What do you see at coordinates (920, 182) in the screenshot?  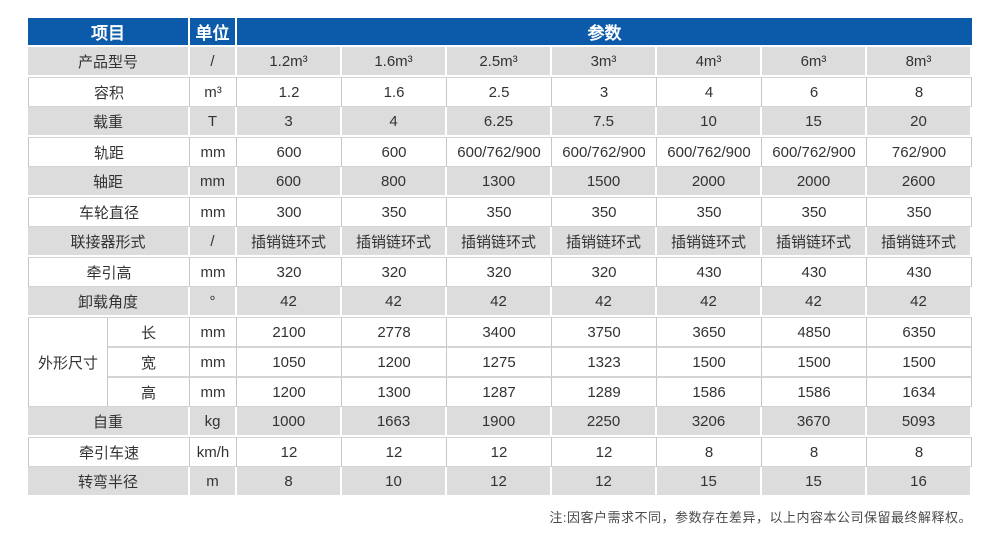 I see `param-value: 2600` at bounding box center [920, 182].